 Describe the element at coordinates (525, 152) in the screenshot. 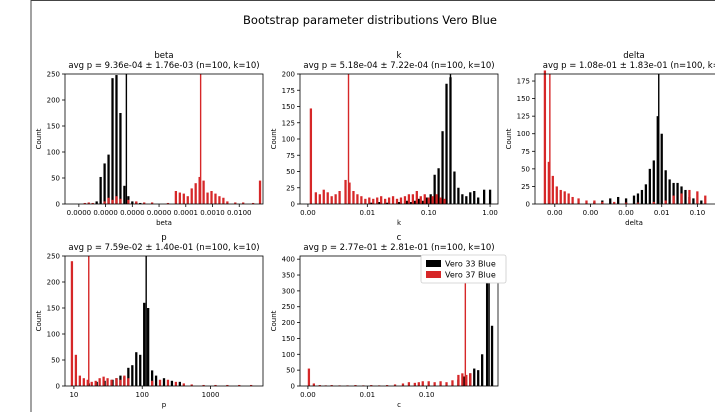

I see `y-tick-label: 75` at that location.